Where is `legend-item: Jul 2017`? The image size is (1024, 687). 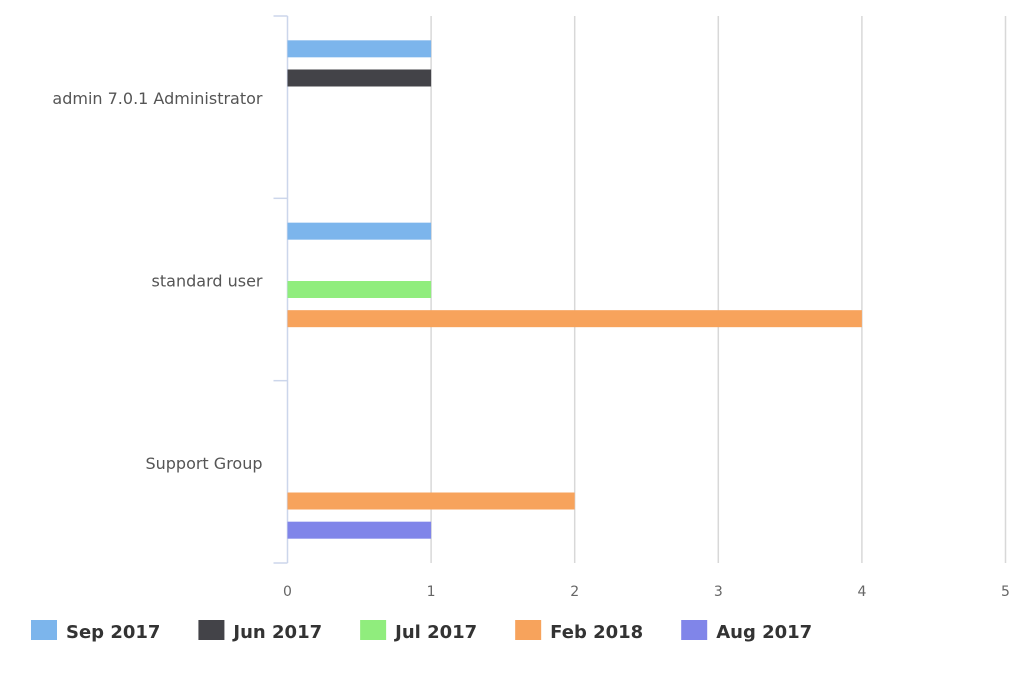 legend-item: Jul 2017 is located at coordinates (418, 631).